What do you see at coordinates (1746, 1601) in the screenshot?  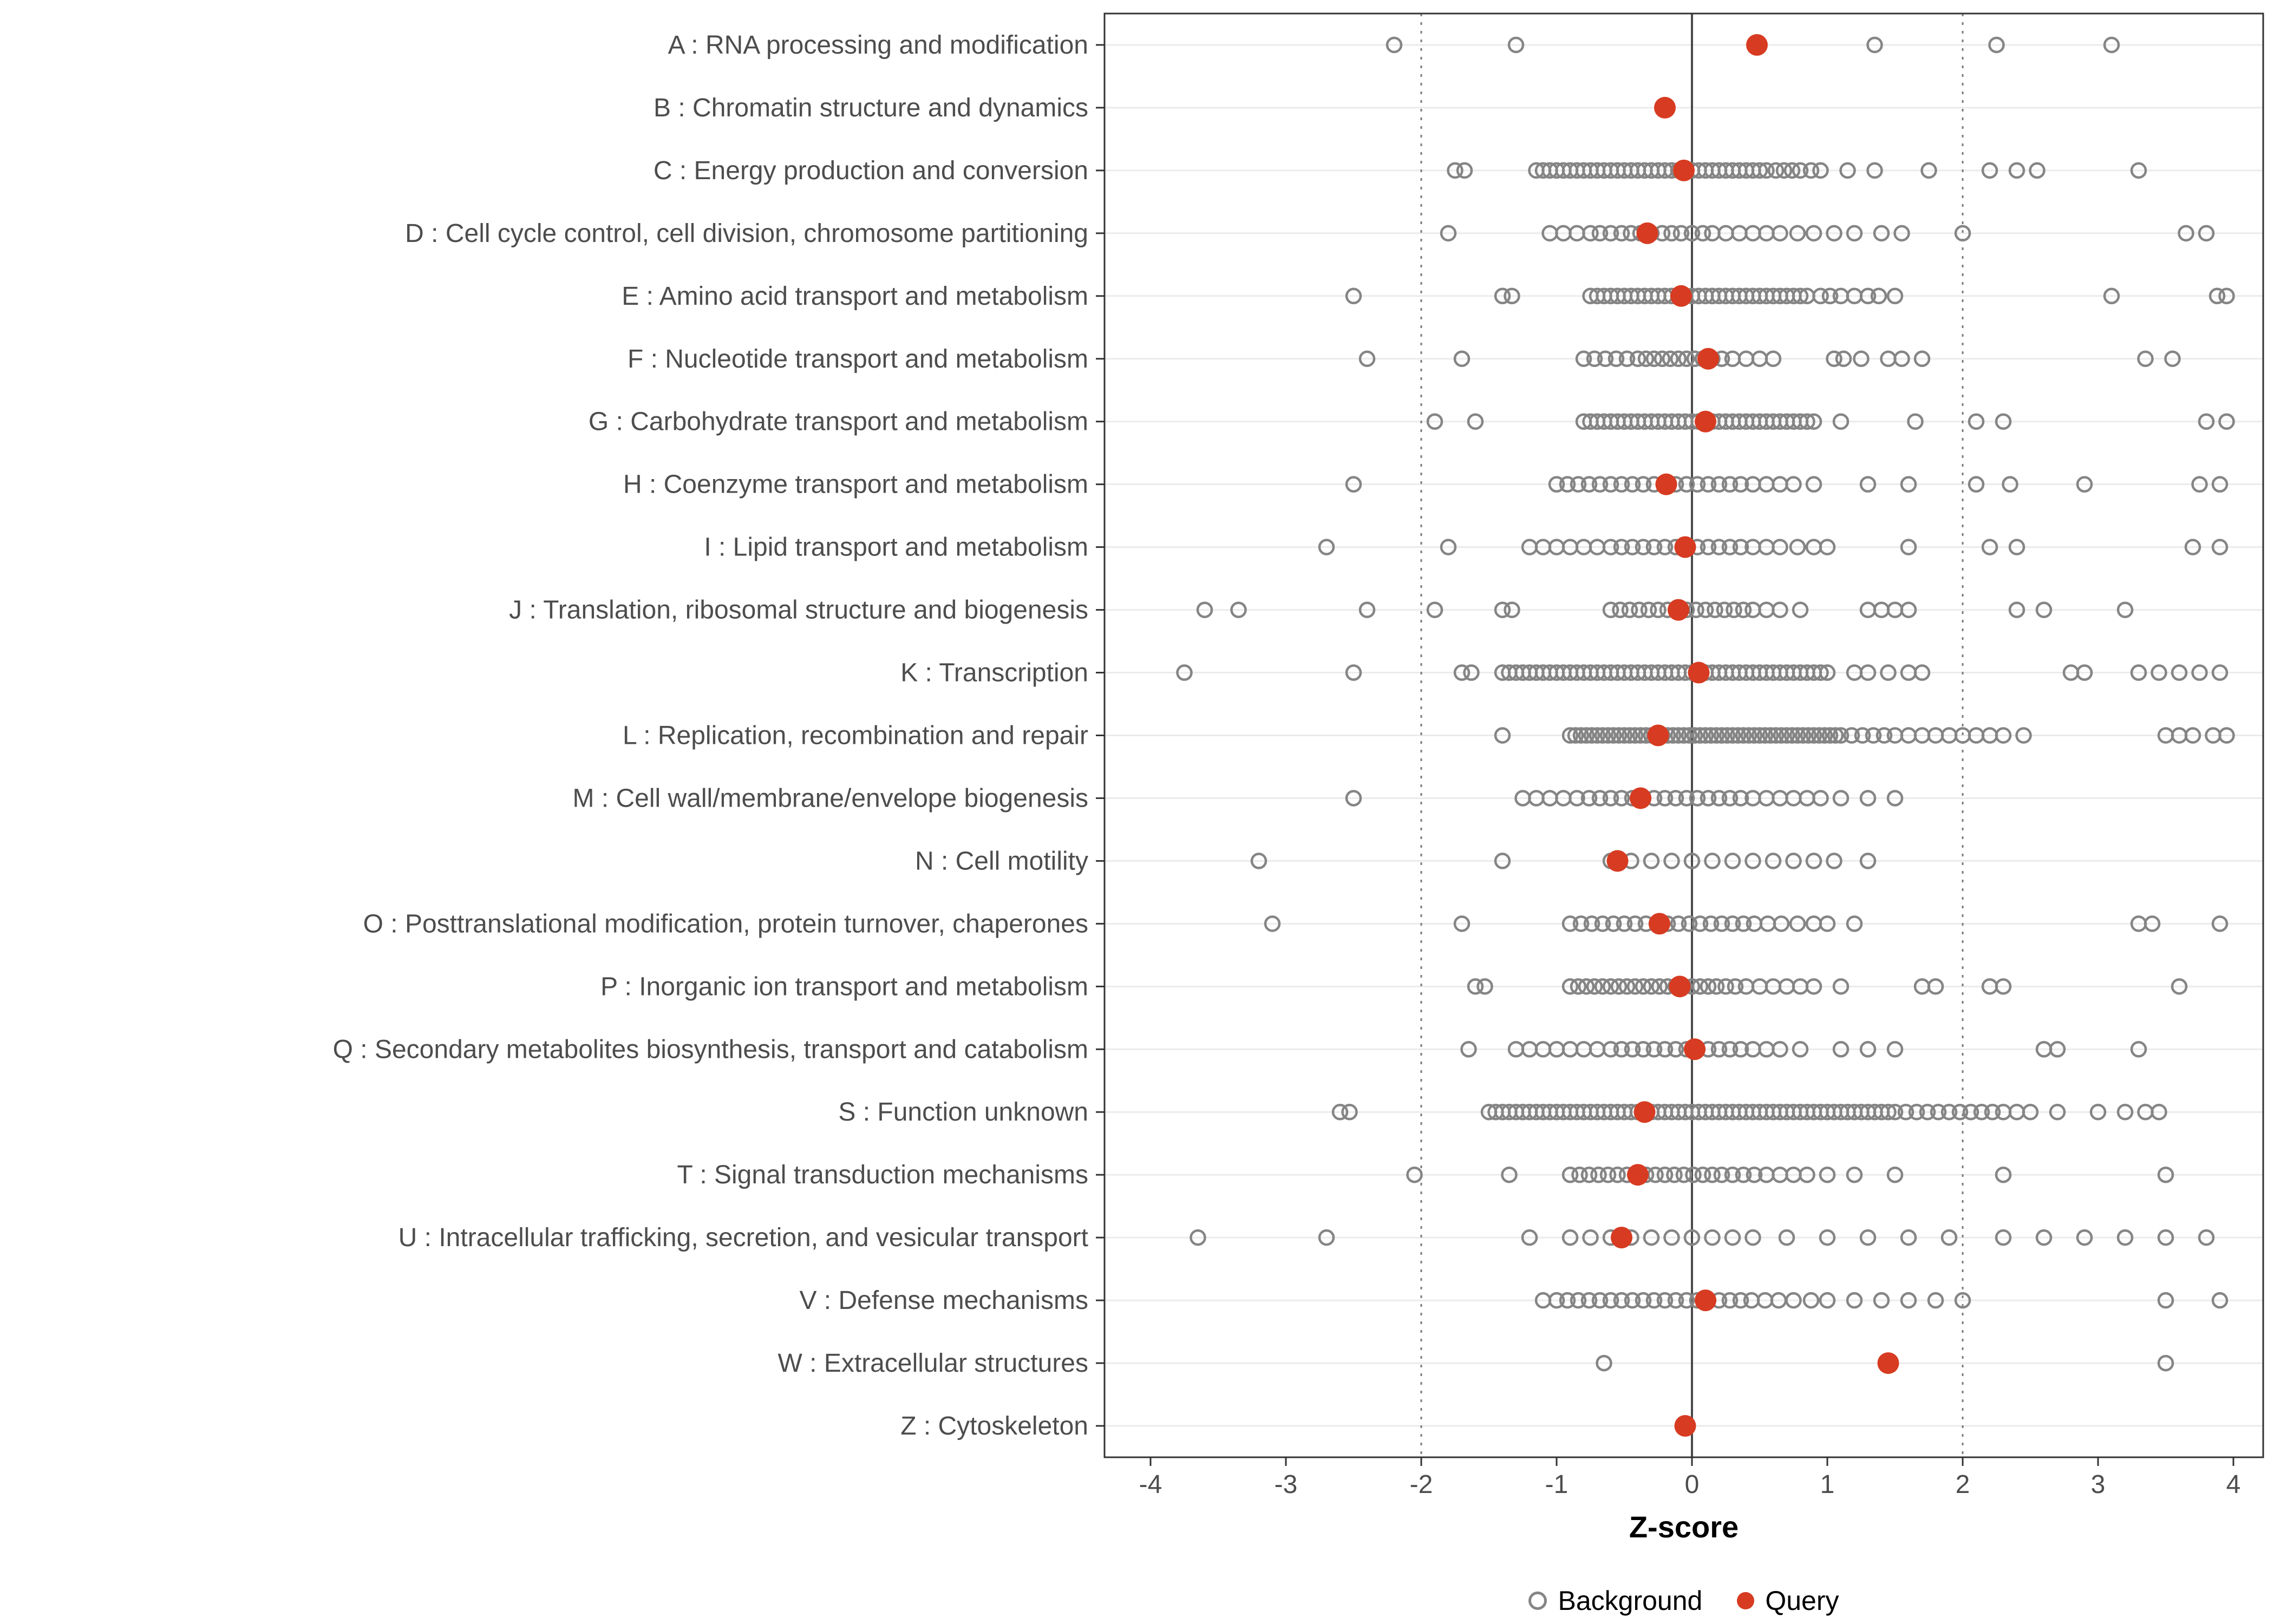 I see `query-point-icon` at bounding box center [1746, 1601].